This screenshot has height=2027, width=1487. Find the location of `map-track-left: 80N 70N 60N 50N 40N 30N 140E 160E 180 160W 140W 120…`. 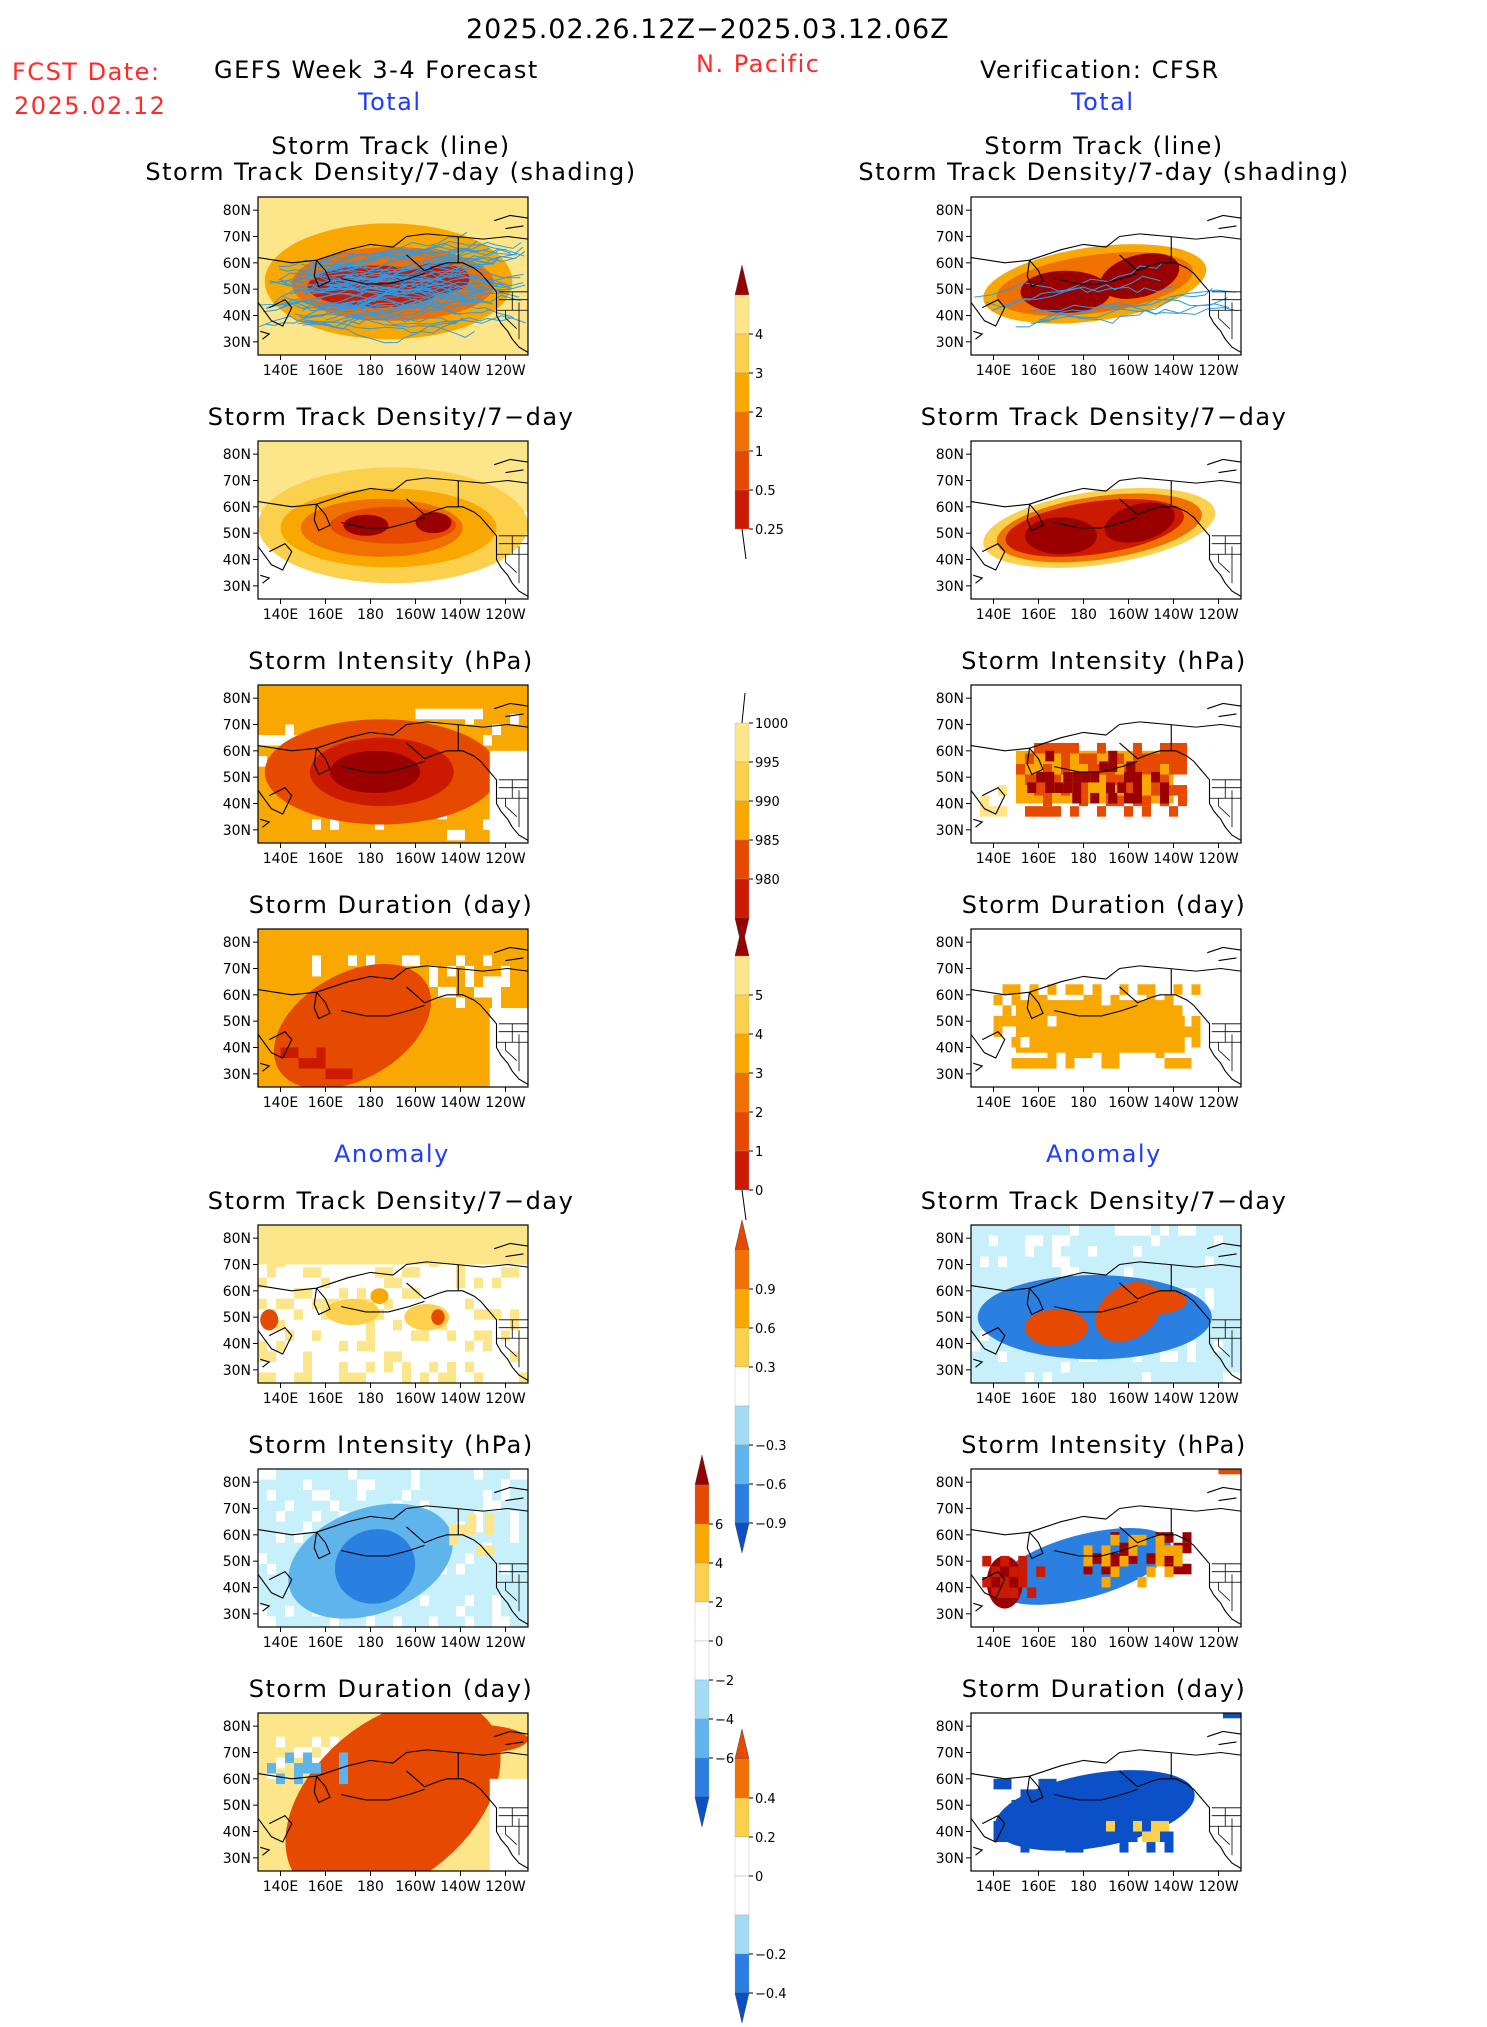

map-track-left: 80N 70N 60N 50N 40N 30N 140E 160E 180 160W 140W 120… is located at coordinates (376, 287).